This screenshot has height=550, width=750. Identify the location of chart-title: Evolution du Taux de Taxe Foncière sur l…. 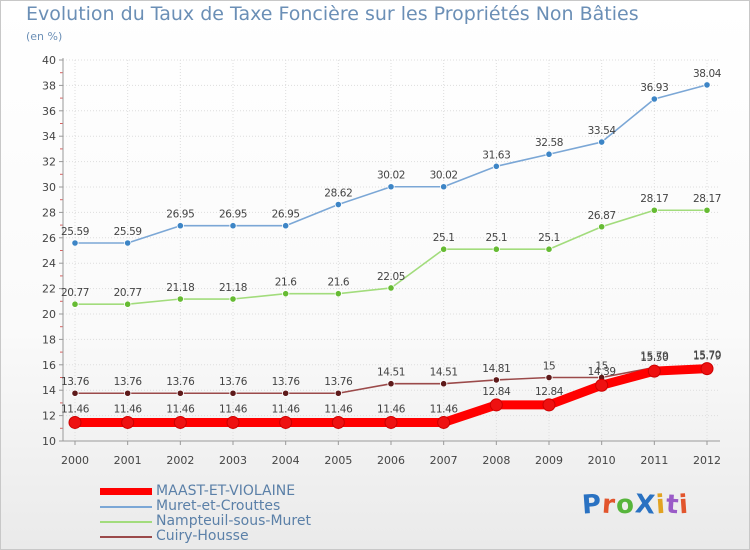
(332, 14).